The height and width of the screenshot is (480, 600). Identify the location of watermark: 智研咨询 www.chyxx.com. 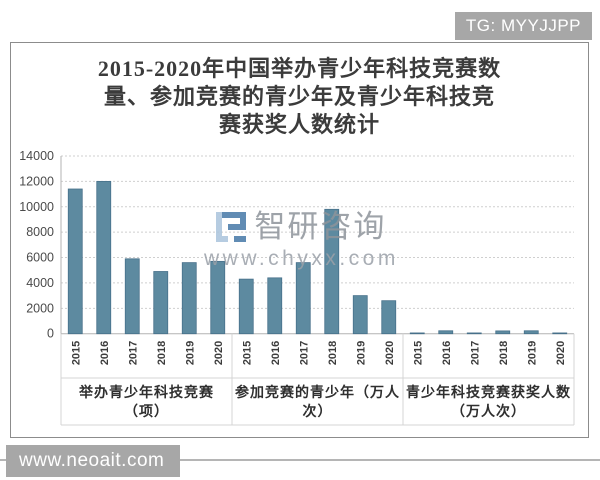
(301, 240).